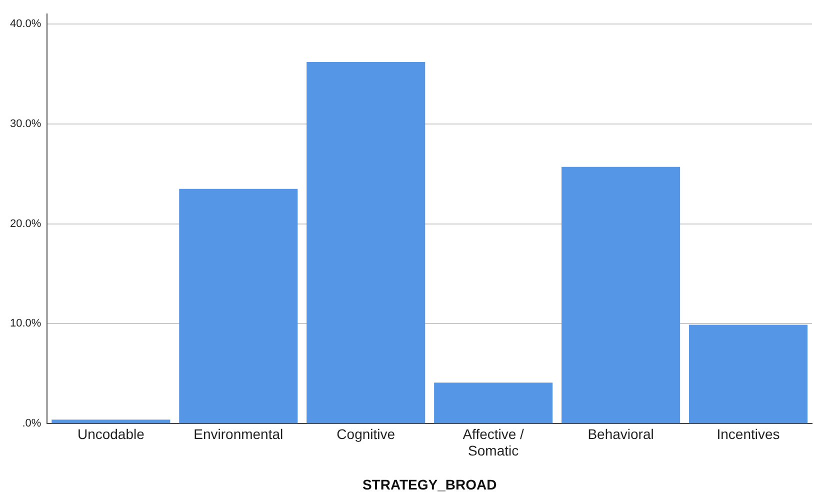  Describe the element at coordinates (239, 434) in the screenshot. I see `x-tick-label: Environmental` at that location.